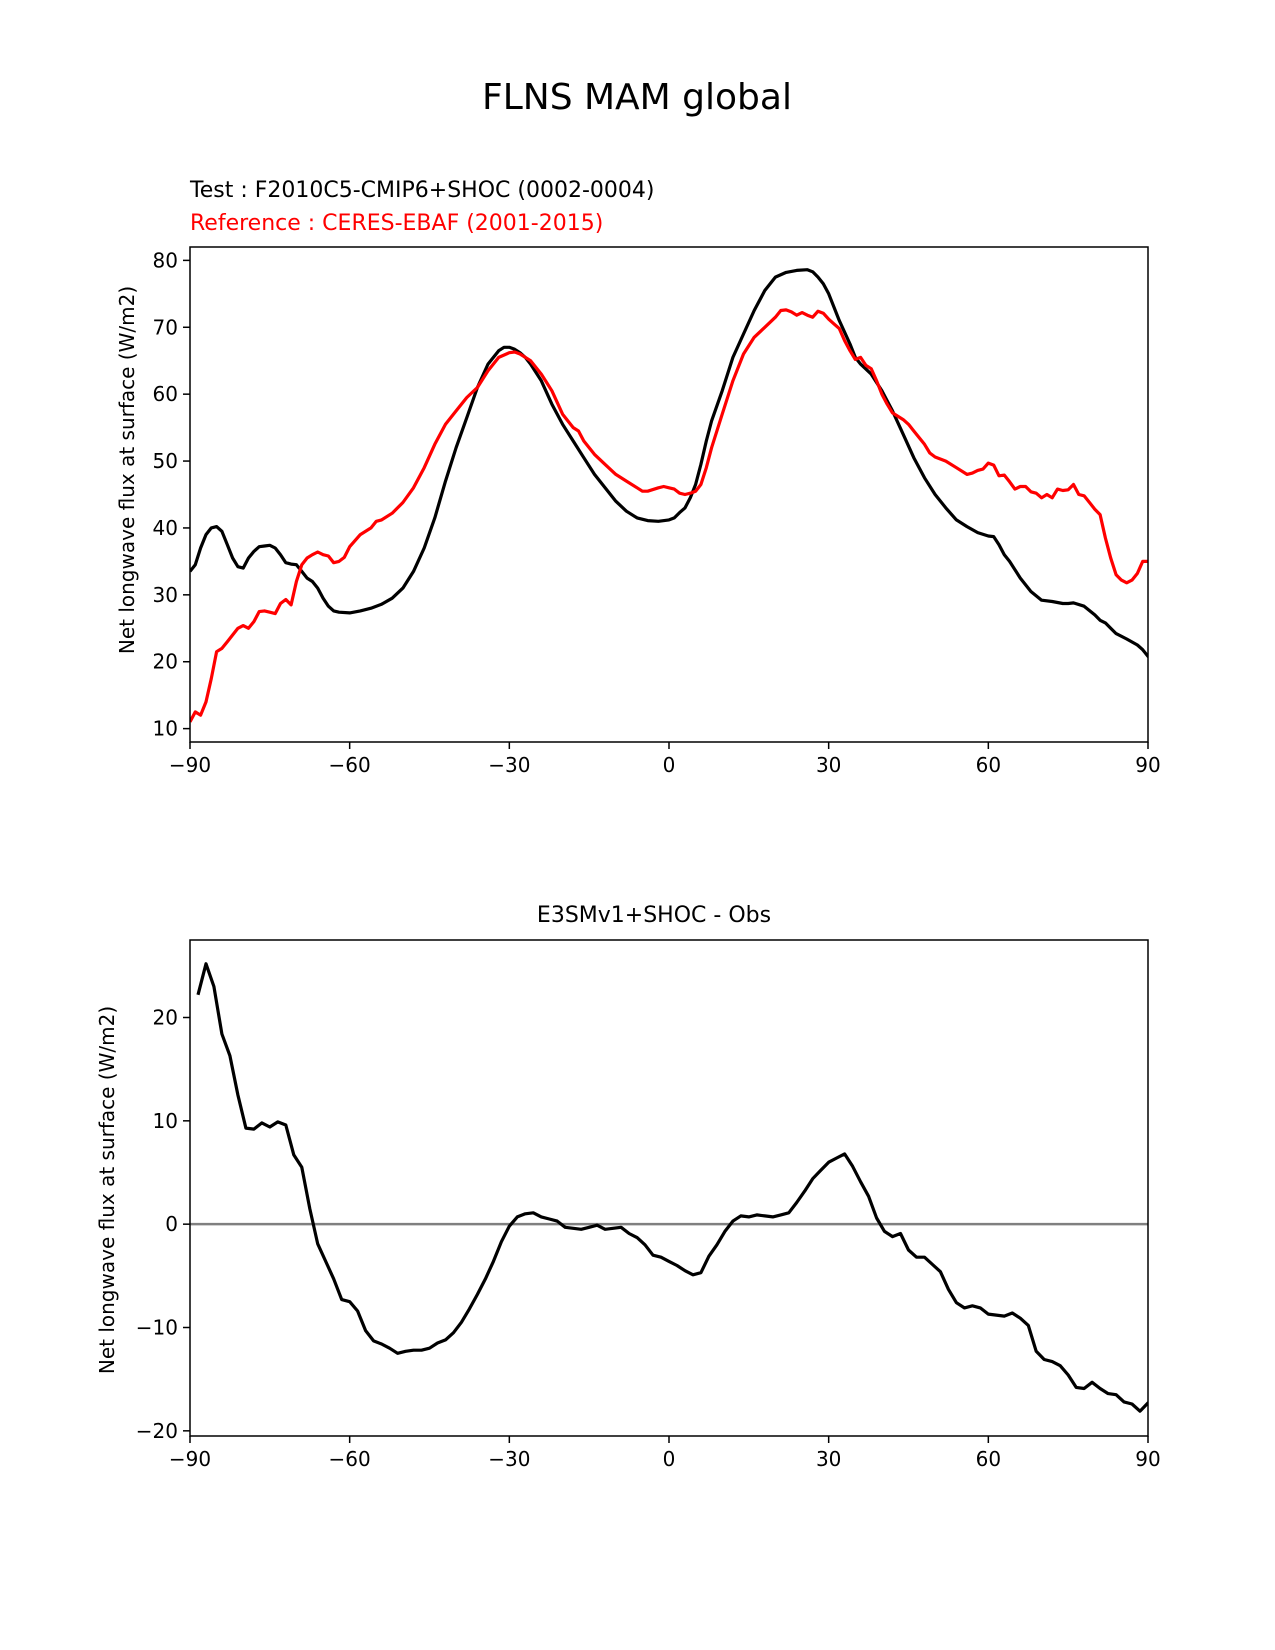 Image resolution: width=1275 pixels, height=1650 pixels. Describe the element at coordinates (396, 223) in the screenshot. I see `reference-label: Reference : CERES-EBAF (2001-2015)` at that location.